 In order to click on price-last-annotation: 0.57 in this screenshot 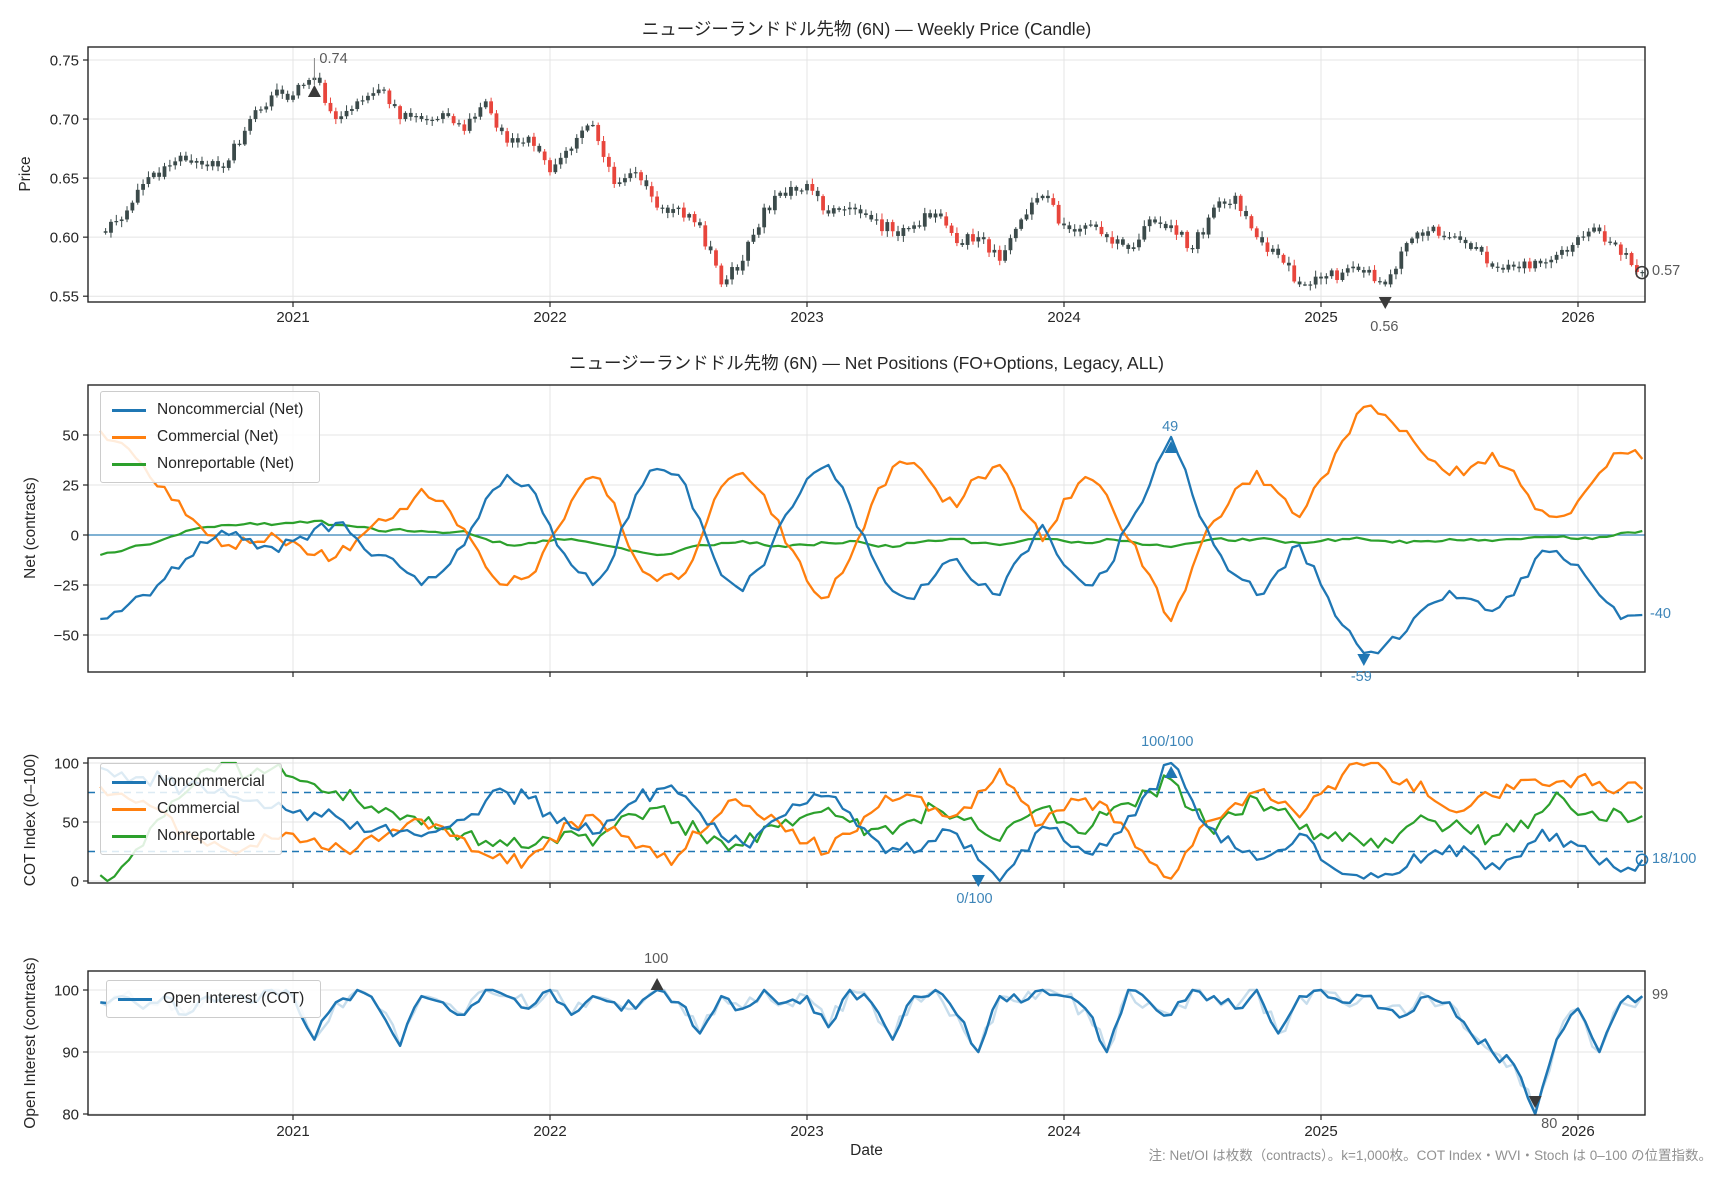, I will do `click(1666, 270)`.